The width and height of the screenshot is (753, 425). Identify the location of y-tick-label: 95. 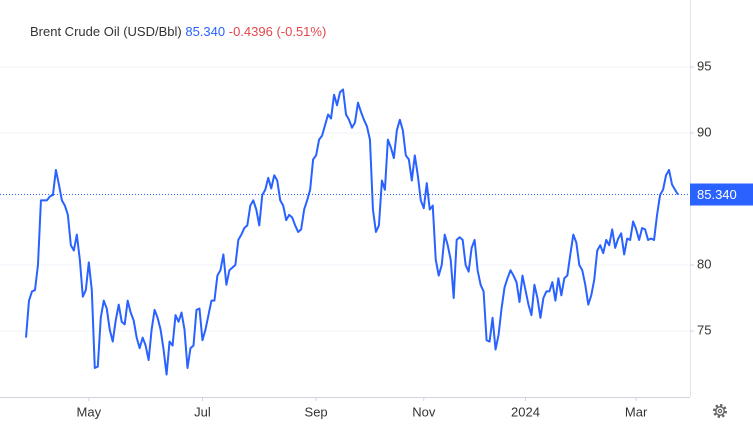
(704, 65).